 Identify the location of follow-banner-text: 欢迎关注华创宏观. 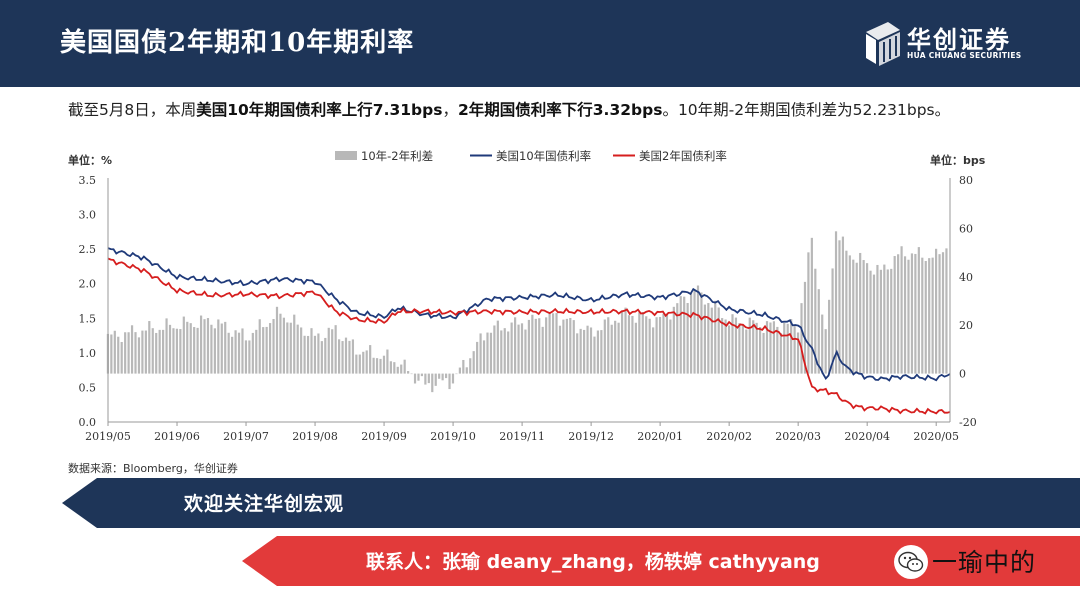
(264, 504).